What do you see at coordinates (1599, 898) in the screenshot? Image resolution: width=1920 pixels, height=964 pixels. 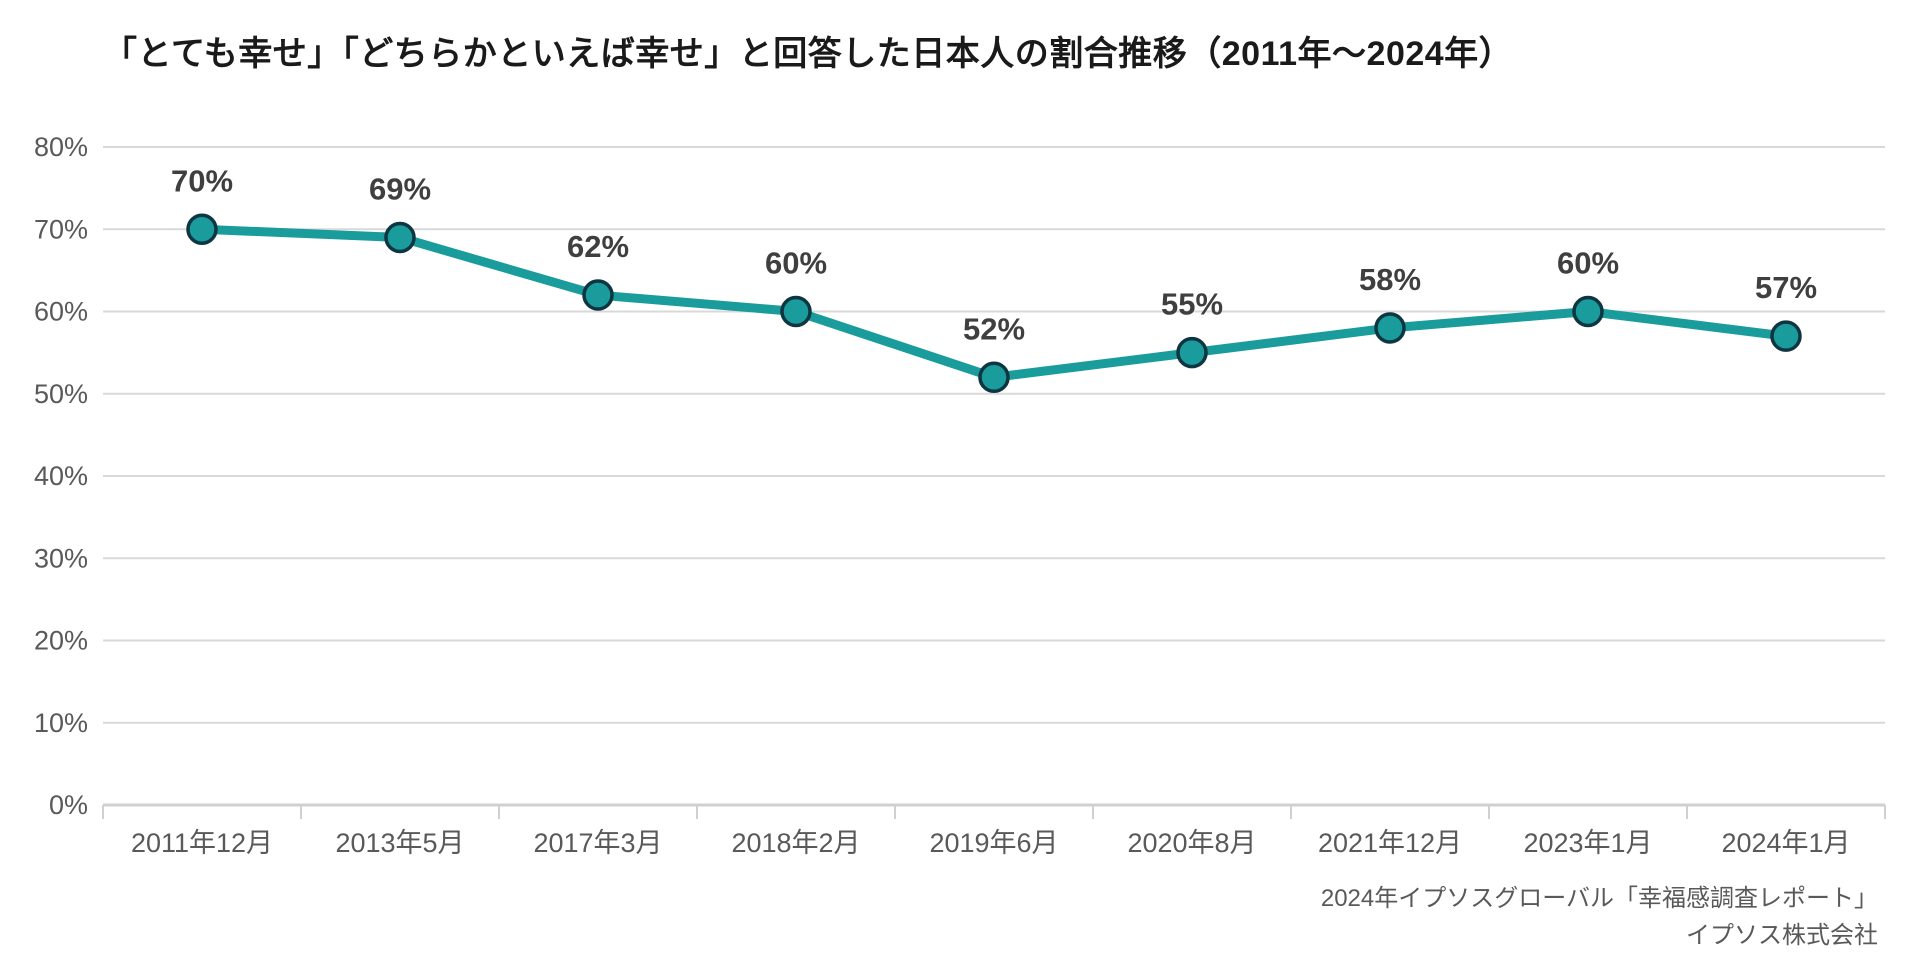 I see `source-line-1: 2024年イプソスグローバル「幸福感調査レポート」` at bounding box center [1599, 898].